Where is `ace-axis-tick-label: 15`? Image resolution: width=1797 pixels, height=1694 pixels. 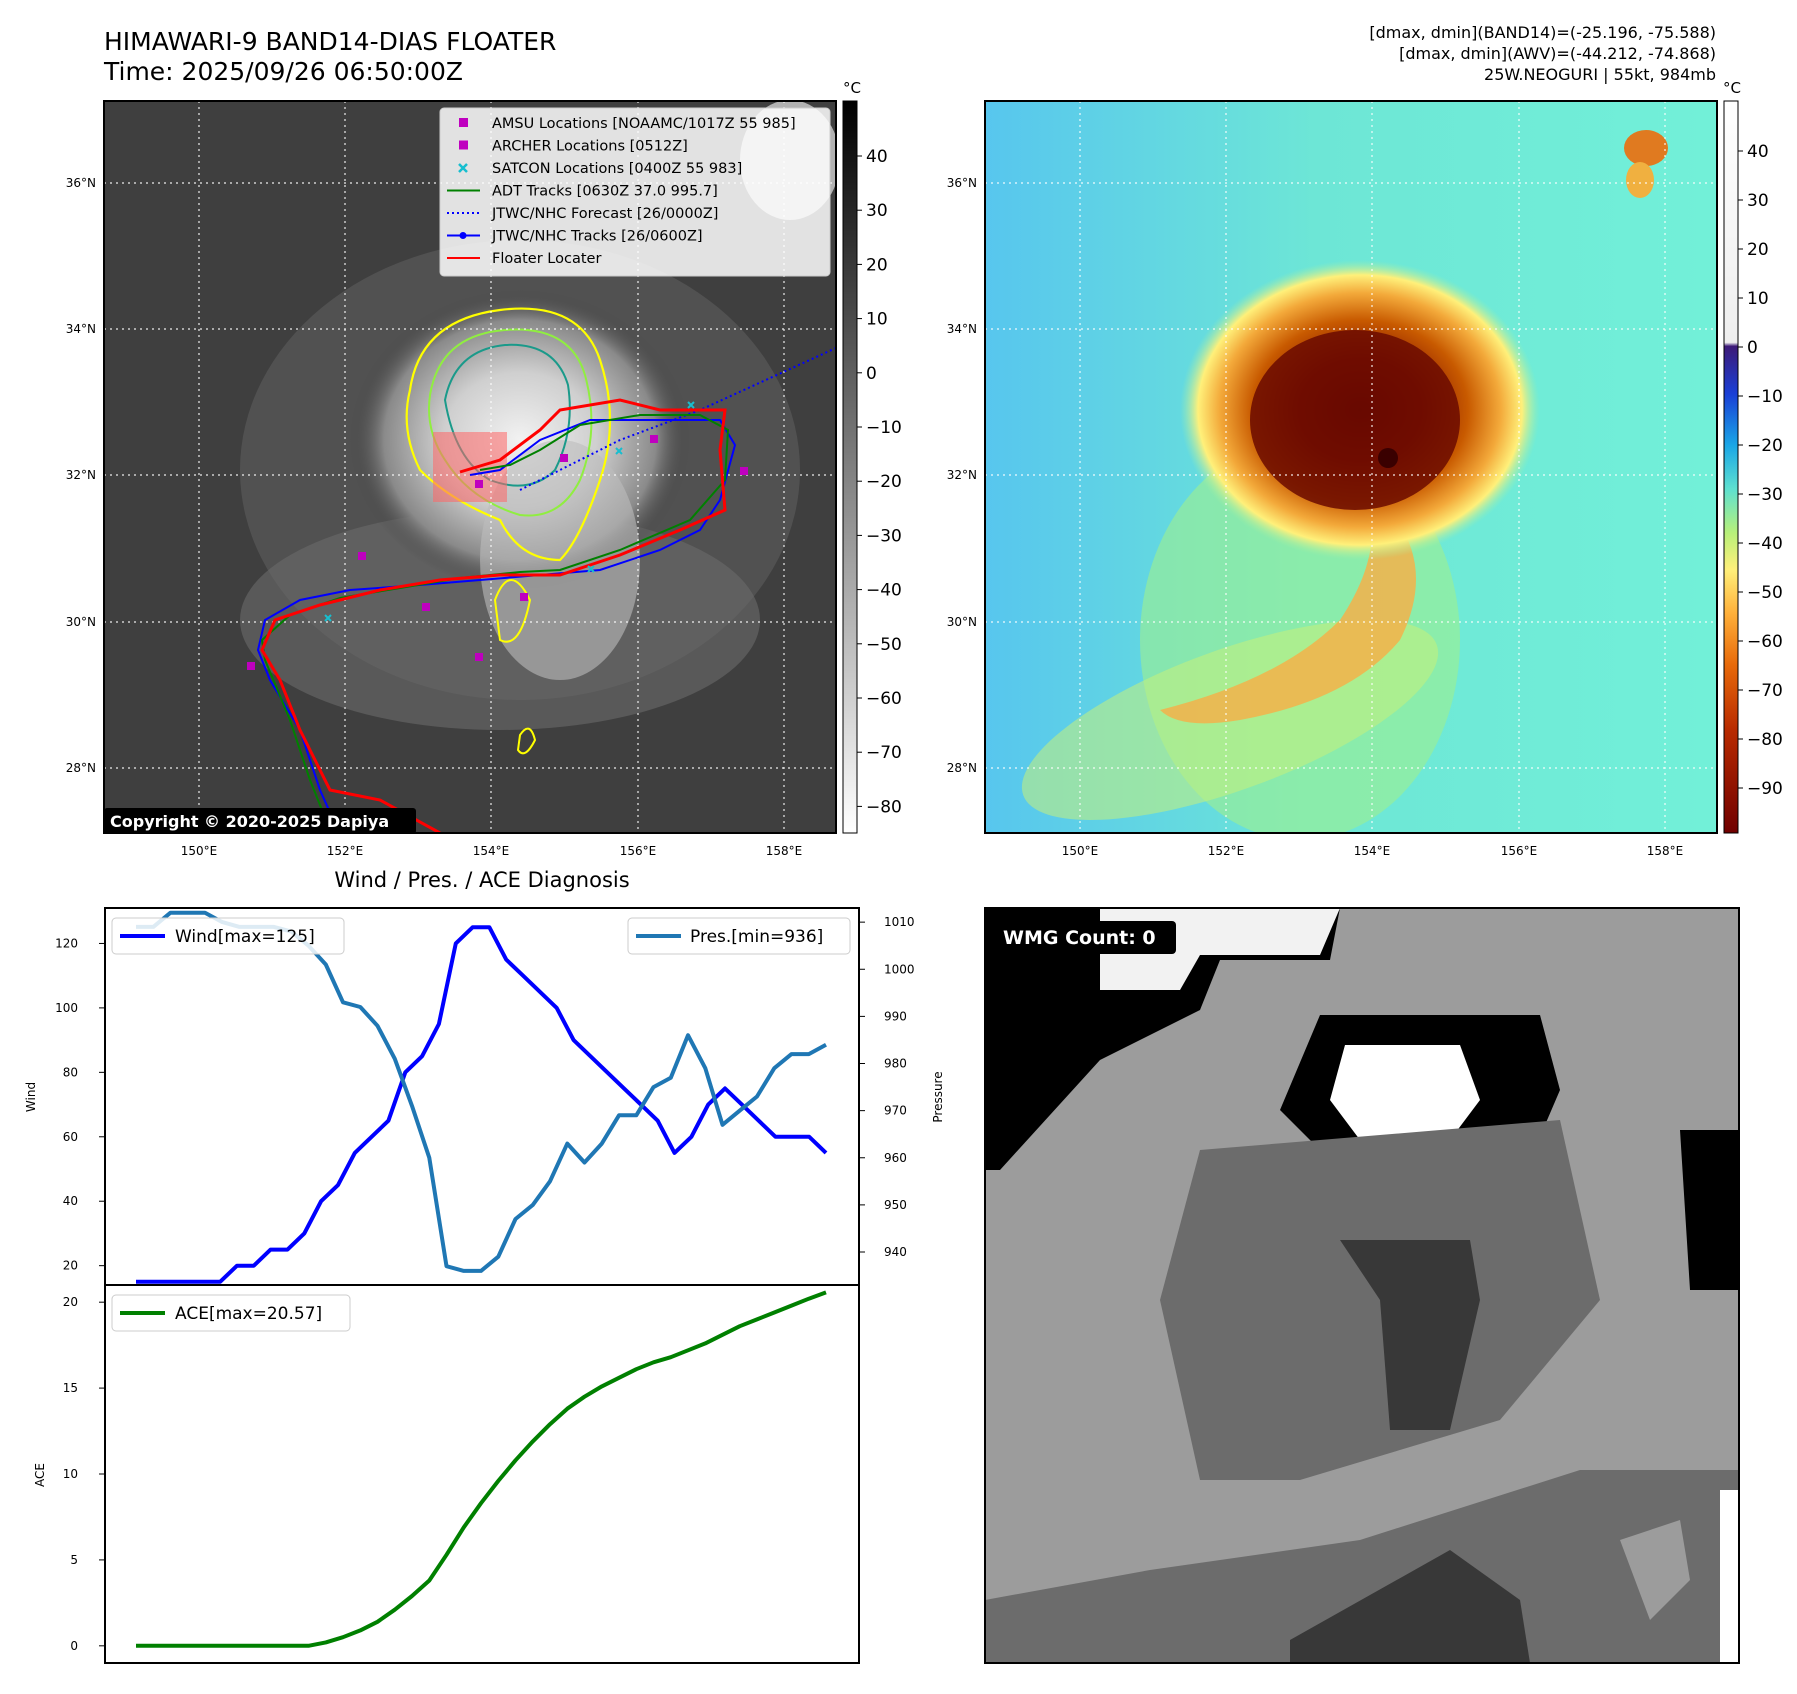
ace-axis-tick-label: 15 is located at coordinates (70, 1388).